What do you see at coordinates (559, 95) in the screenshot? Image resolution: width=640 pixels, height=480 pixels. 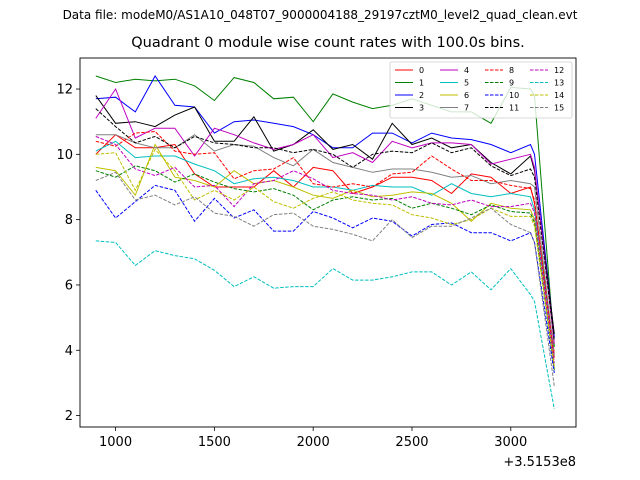 I see `legend-label-14: 14` at bounding box center [559, 95].